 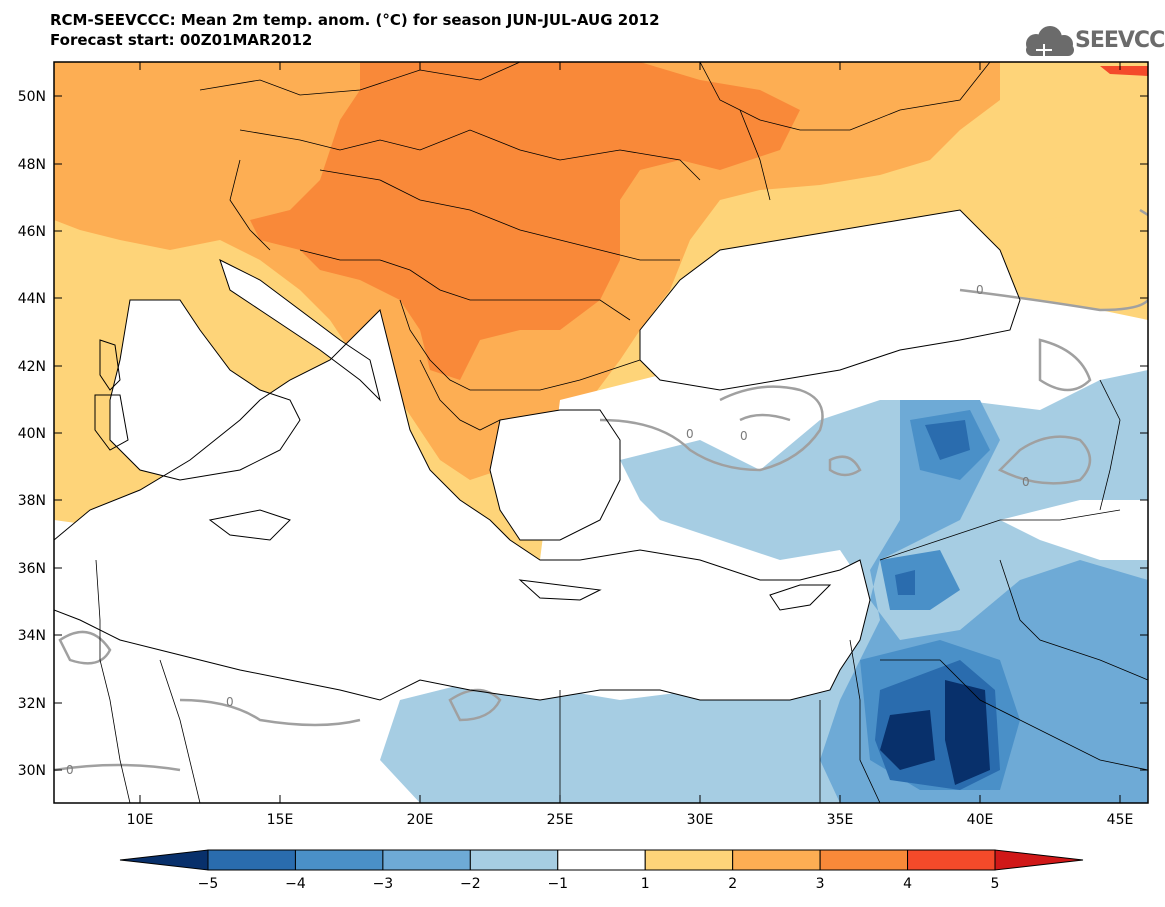 I want to click on lon-tick-label: 30E, so click(x=700, y=820).